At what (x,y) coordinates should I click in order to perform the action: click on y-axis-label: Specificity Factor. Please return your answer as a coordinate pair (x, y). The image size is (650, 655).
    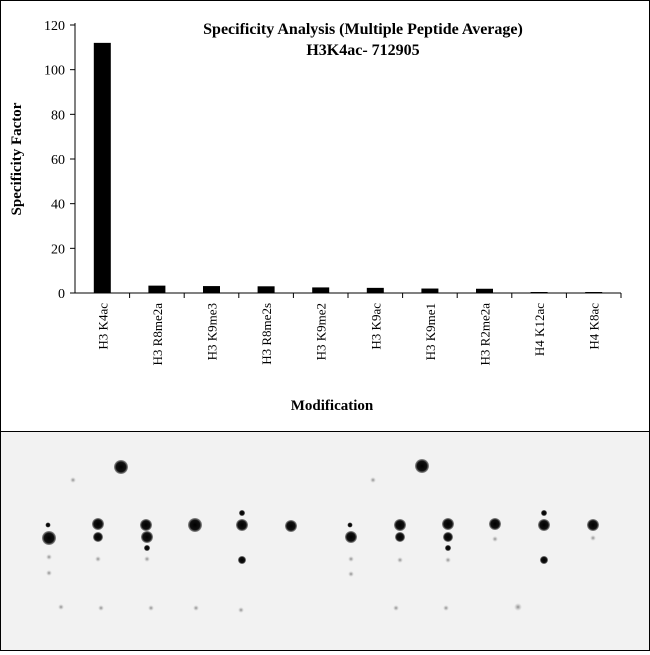
    Looking at the image, I should click on (17, 158).